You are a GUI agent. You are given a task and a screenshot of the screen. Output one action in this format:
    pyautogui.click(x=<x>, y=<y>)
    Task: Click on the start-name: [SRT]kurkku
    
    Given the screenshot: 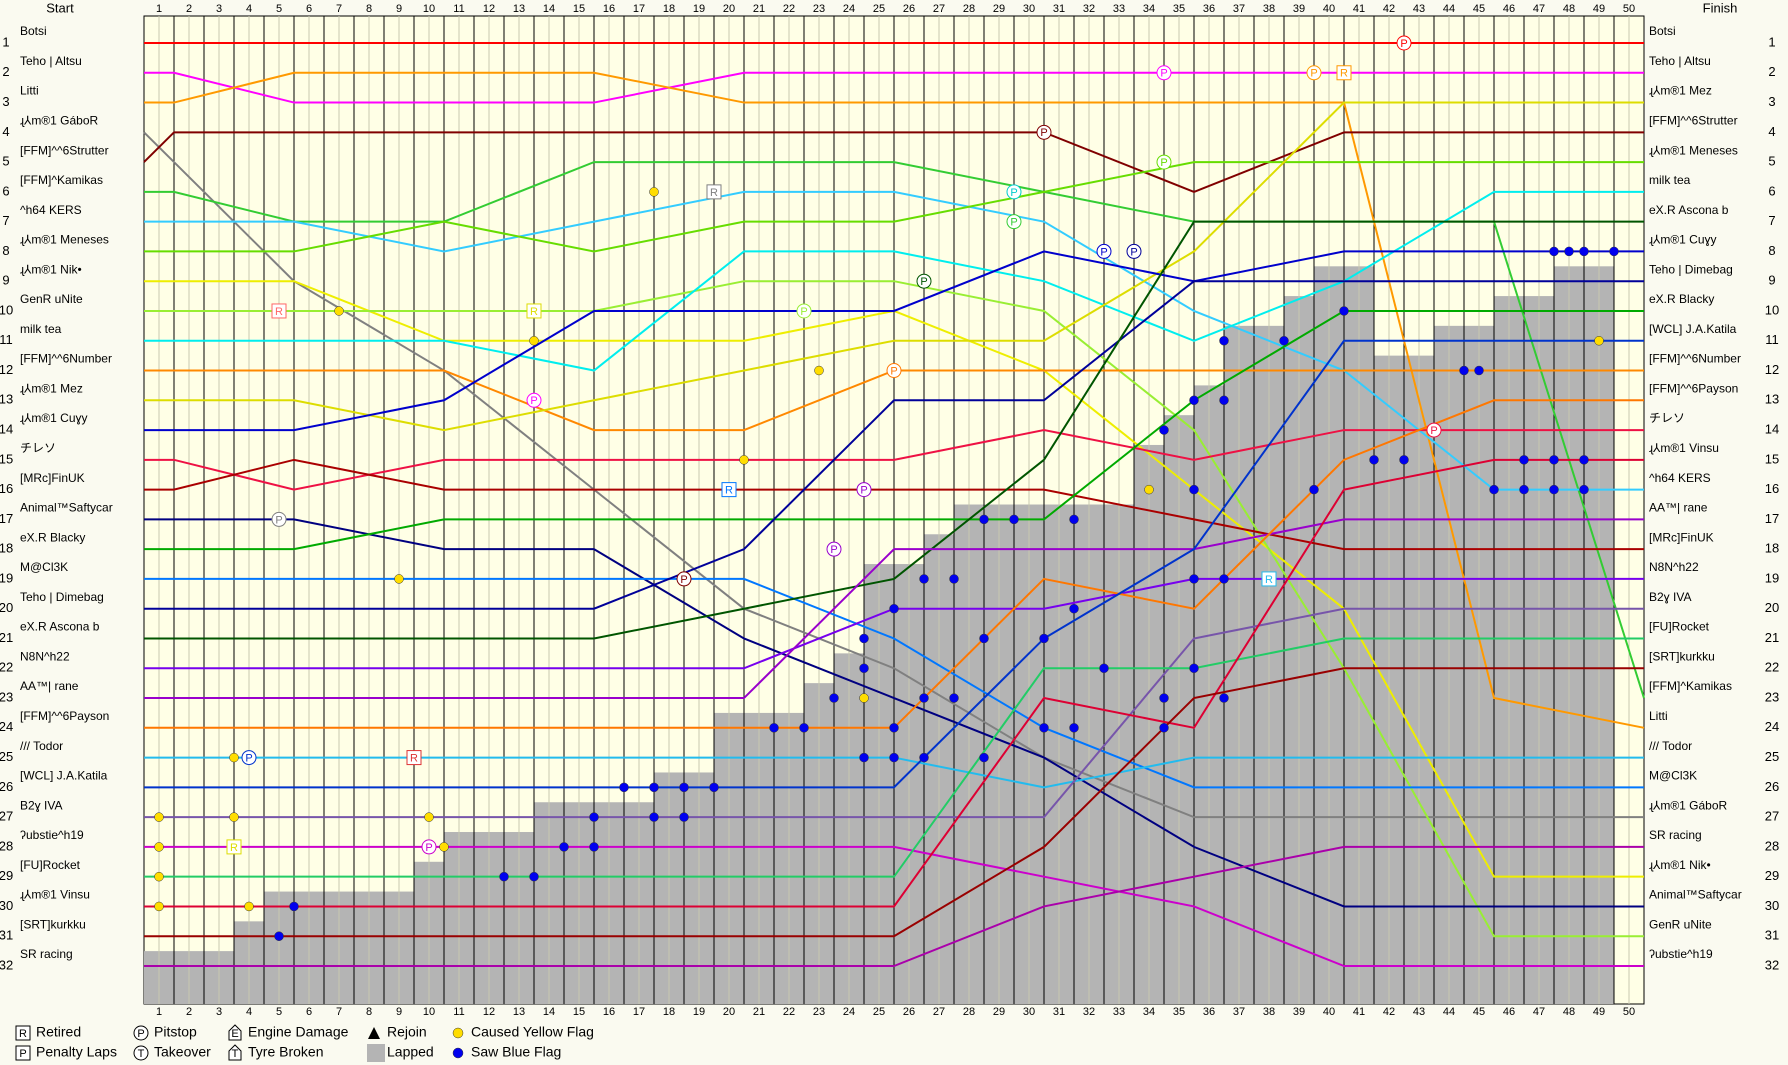 What is the action you would take?
    pyautogui.click(x=53, y=924)
    